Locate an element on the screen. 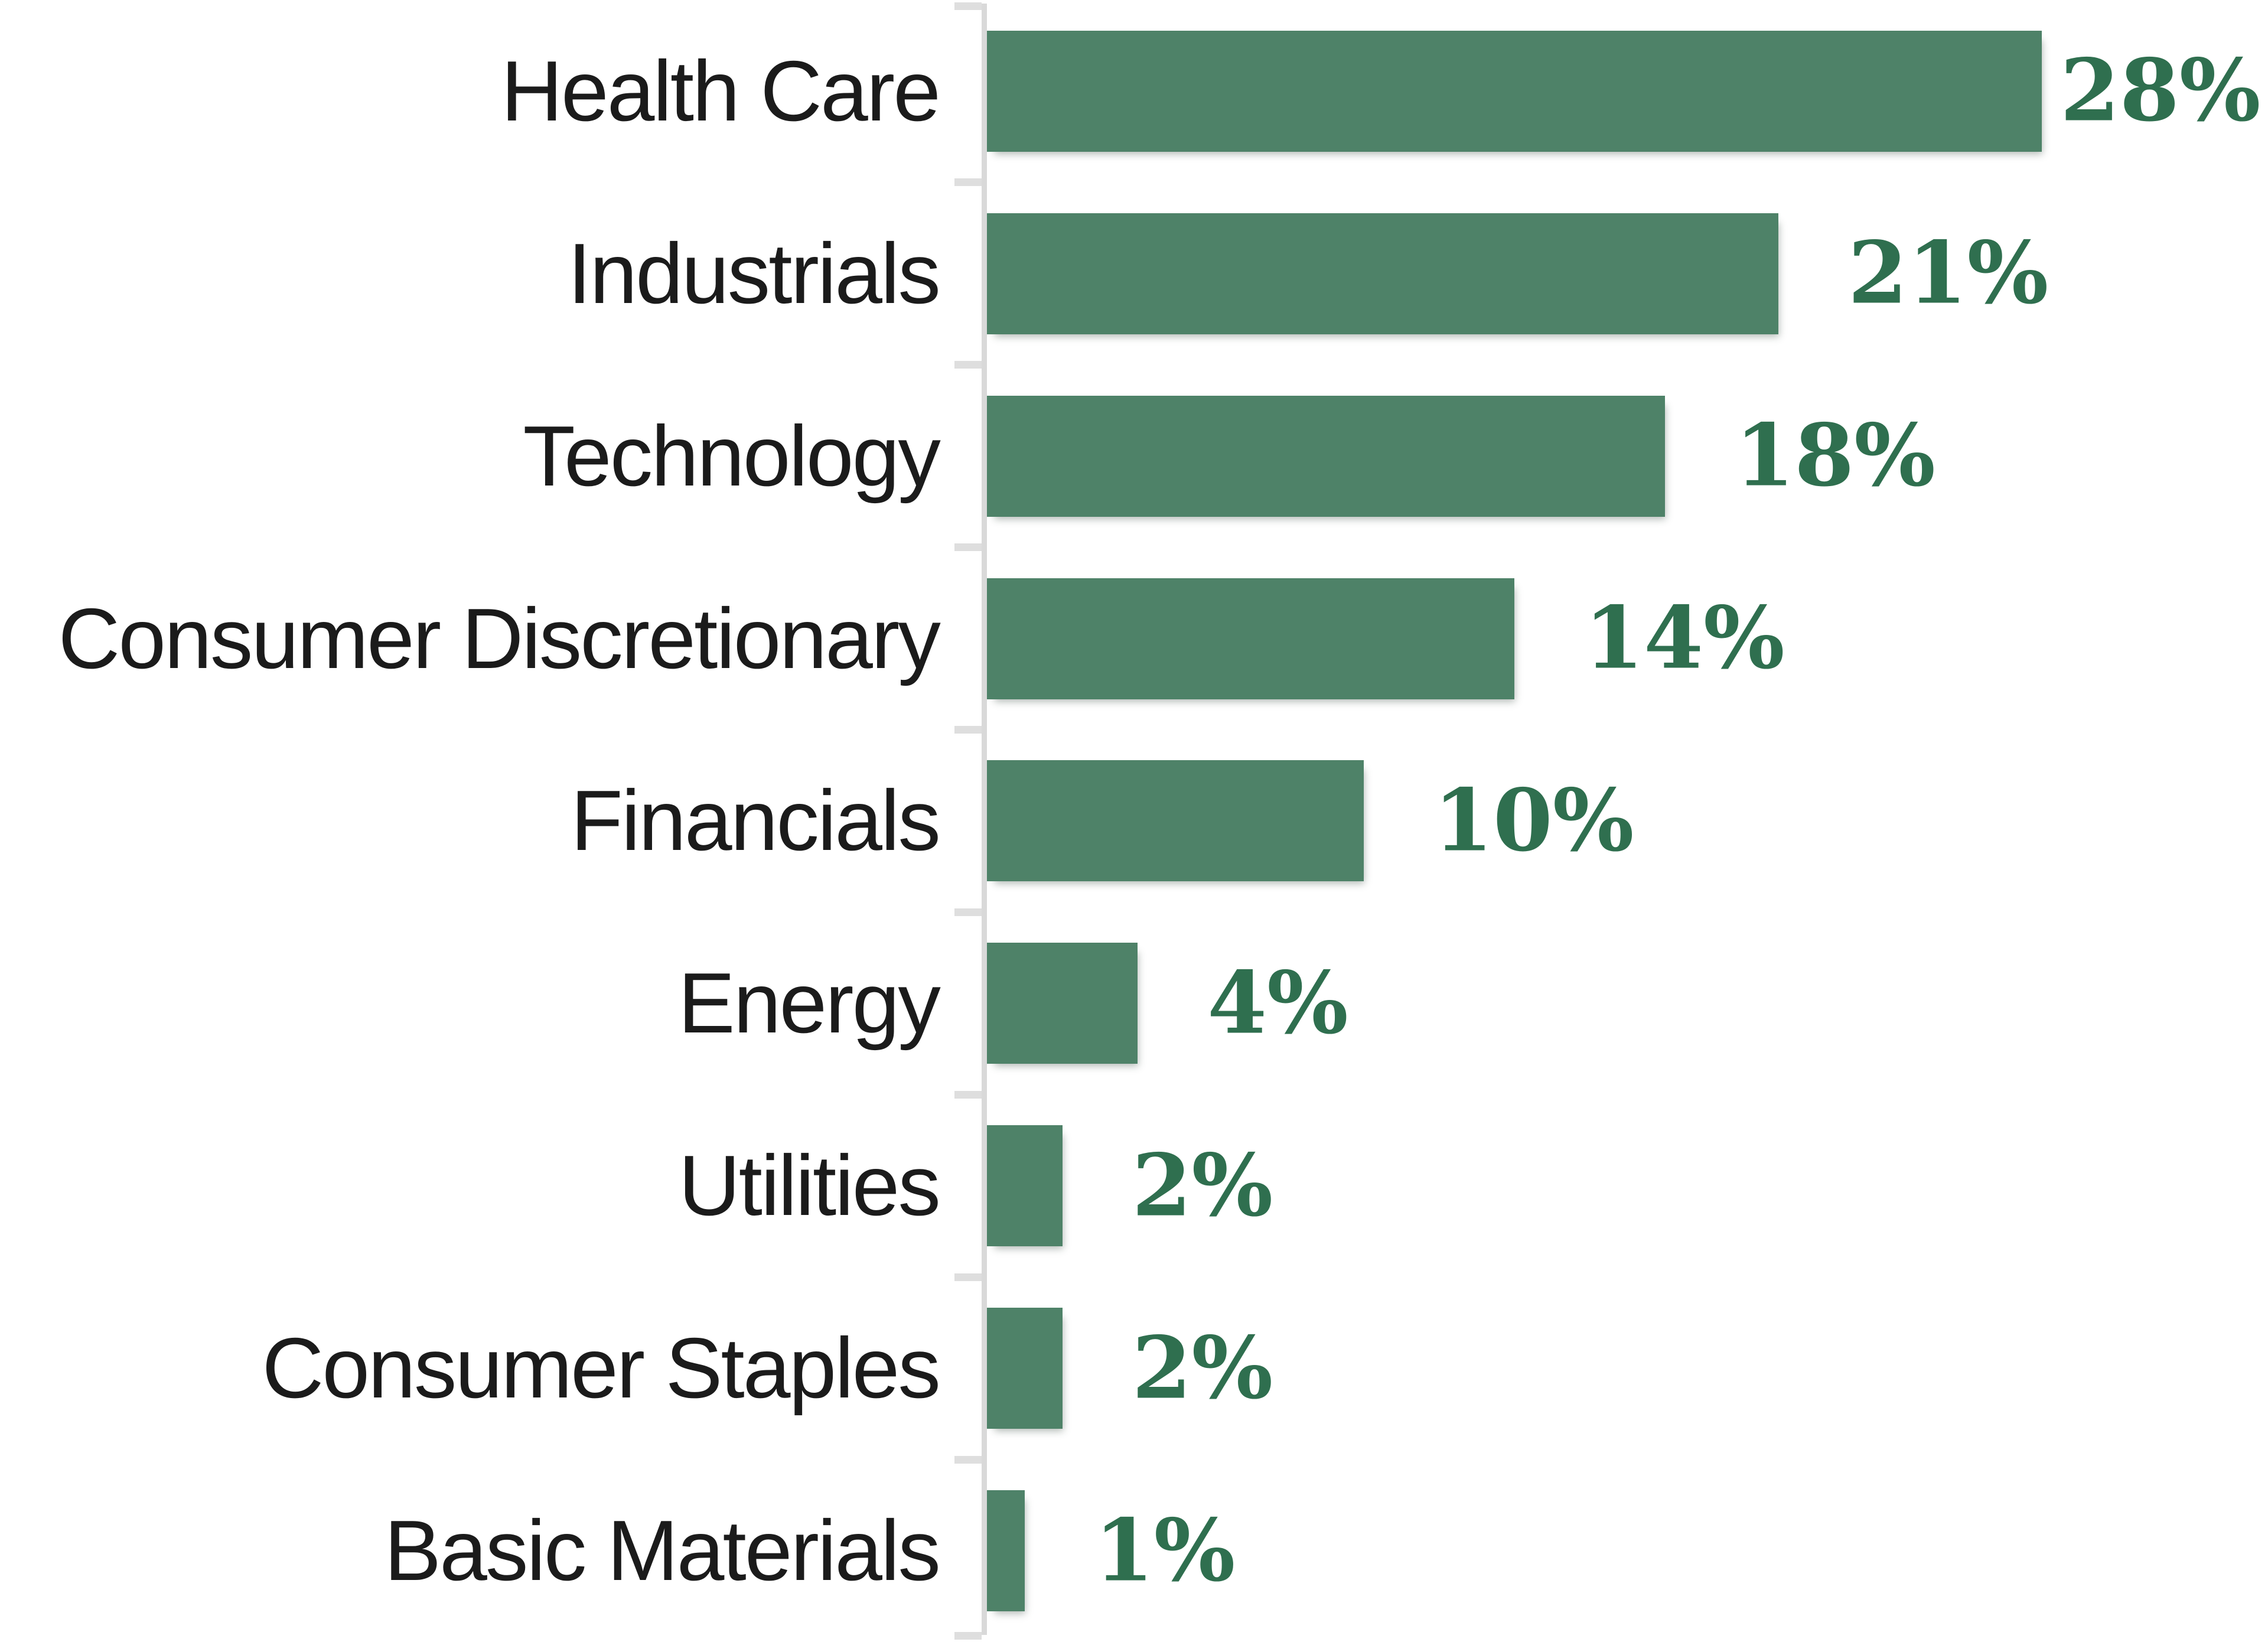 The height and width of the screenshot is (1642, 2268). chart-row: Utilities 2% is located at coordinates (1134, 1185).